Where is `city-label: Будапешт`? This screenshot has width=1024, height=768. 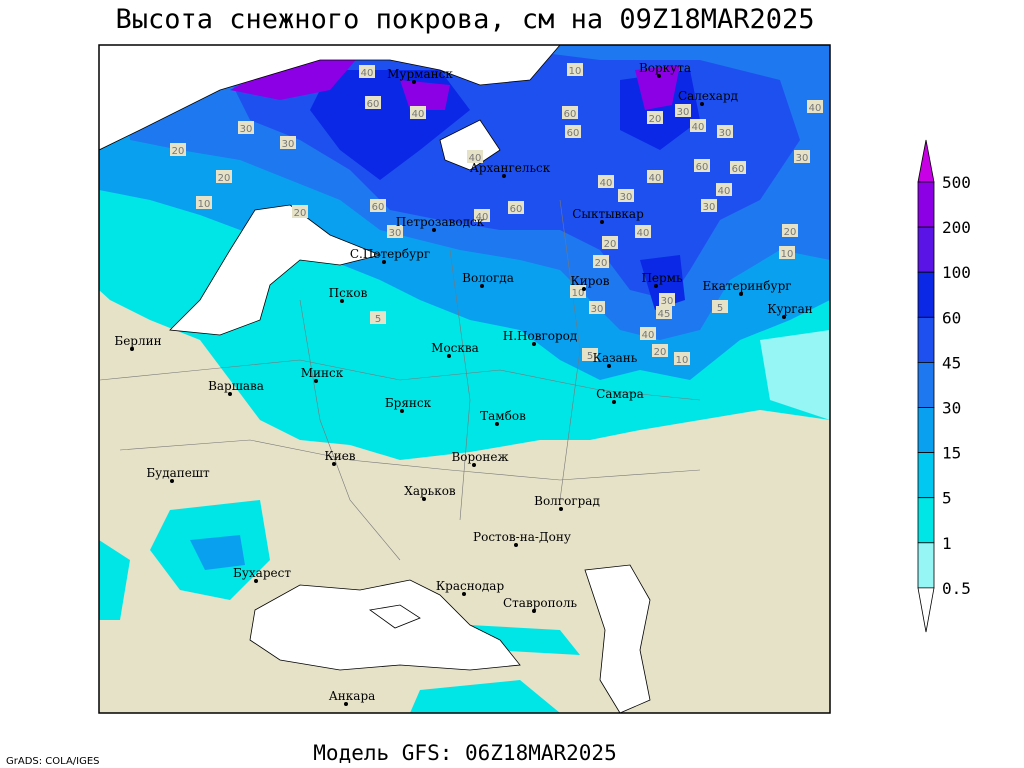
city-label: Будапешт is located at coordinates (178, 473).